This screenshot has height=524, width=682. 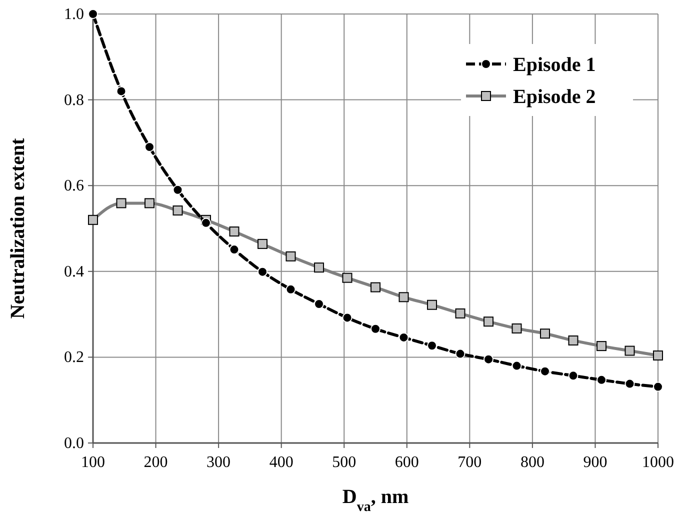 I want to click on y-tick-label: 0.4, so click(x=74, y=271).